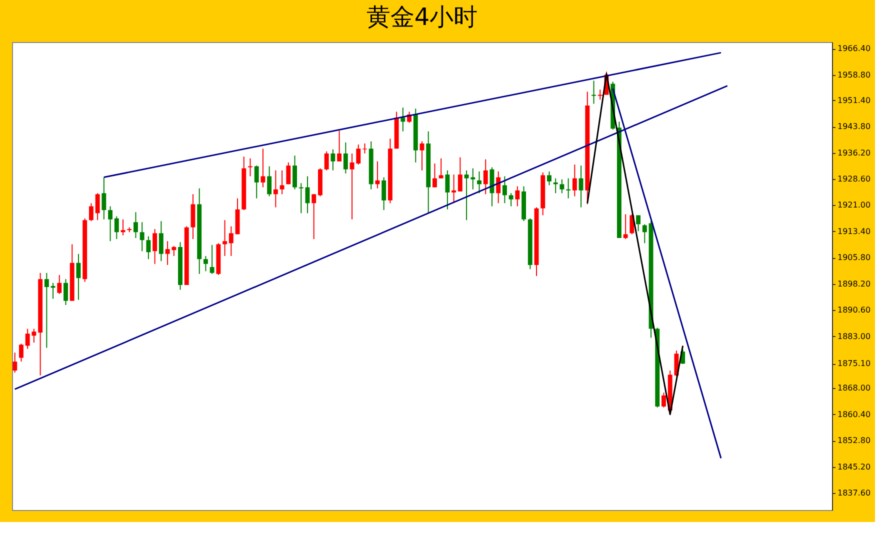 This screenshot has width=884, height=533. I want to click on y-tick-label: 1928.60, so click(854, 179).